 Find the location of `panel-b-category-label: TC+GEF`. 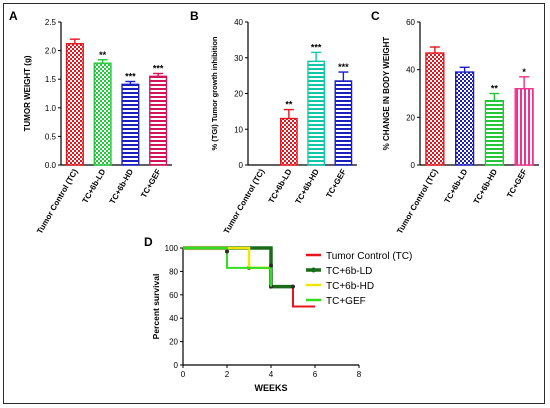

panel-b-category-label: TC+GEF is located at coordinates (336, 183).